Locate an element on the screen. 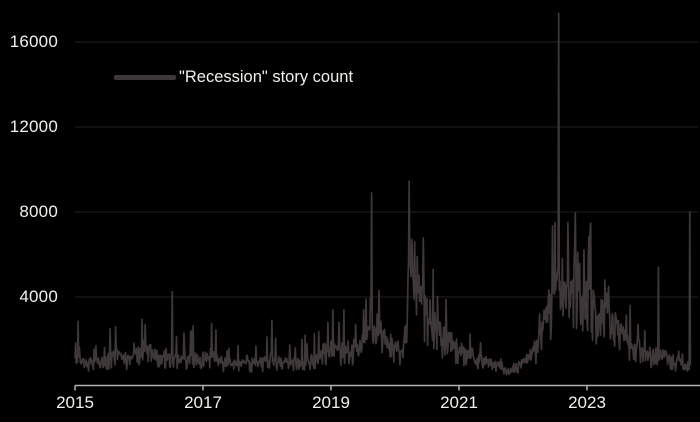  x-axis-label: 2015 is located at coordinates (75, 402).